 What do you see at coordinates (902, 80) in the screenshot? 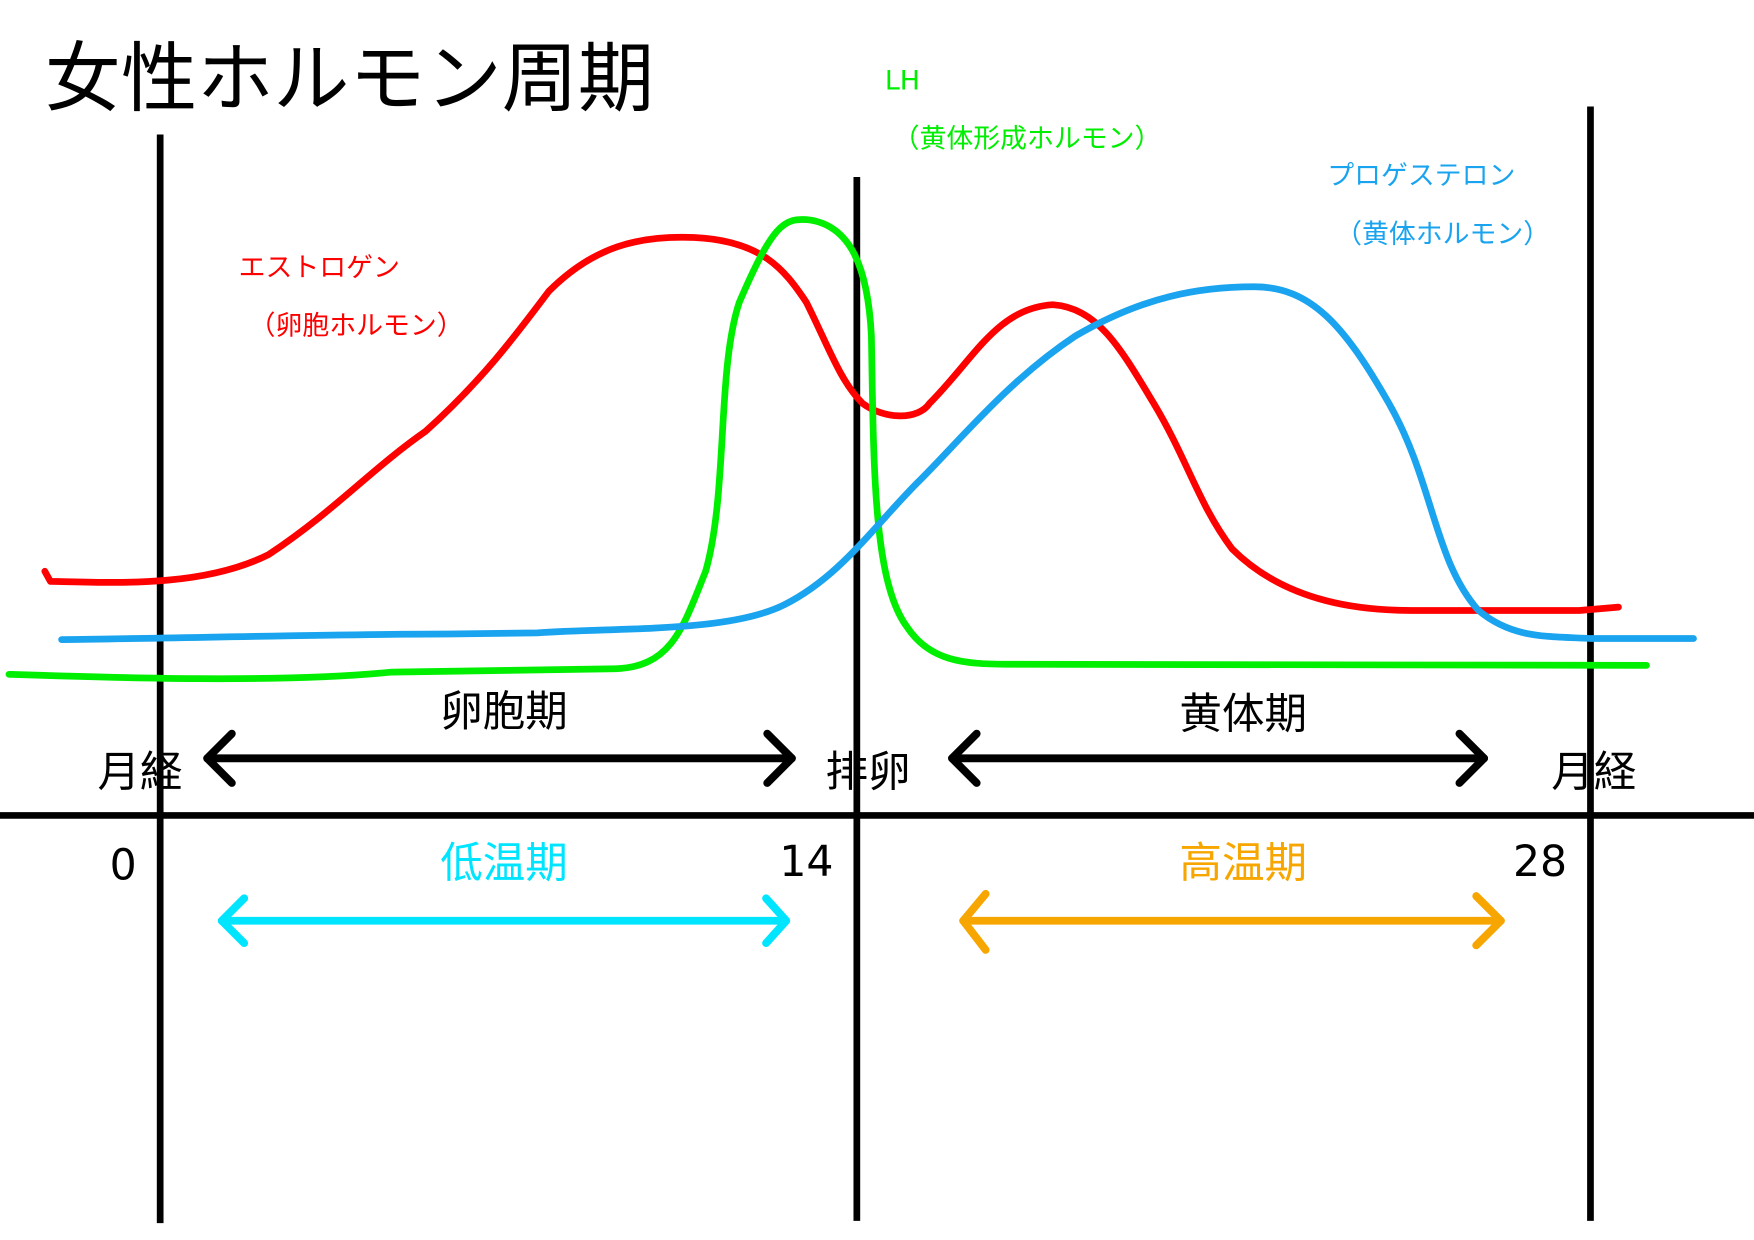
I see `hormone-name: LH` at bounding box center [902, 80].